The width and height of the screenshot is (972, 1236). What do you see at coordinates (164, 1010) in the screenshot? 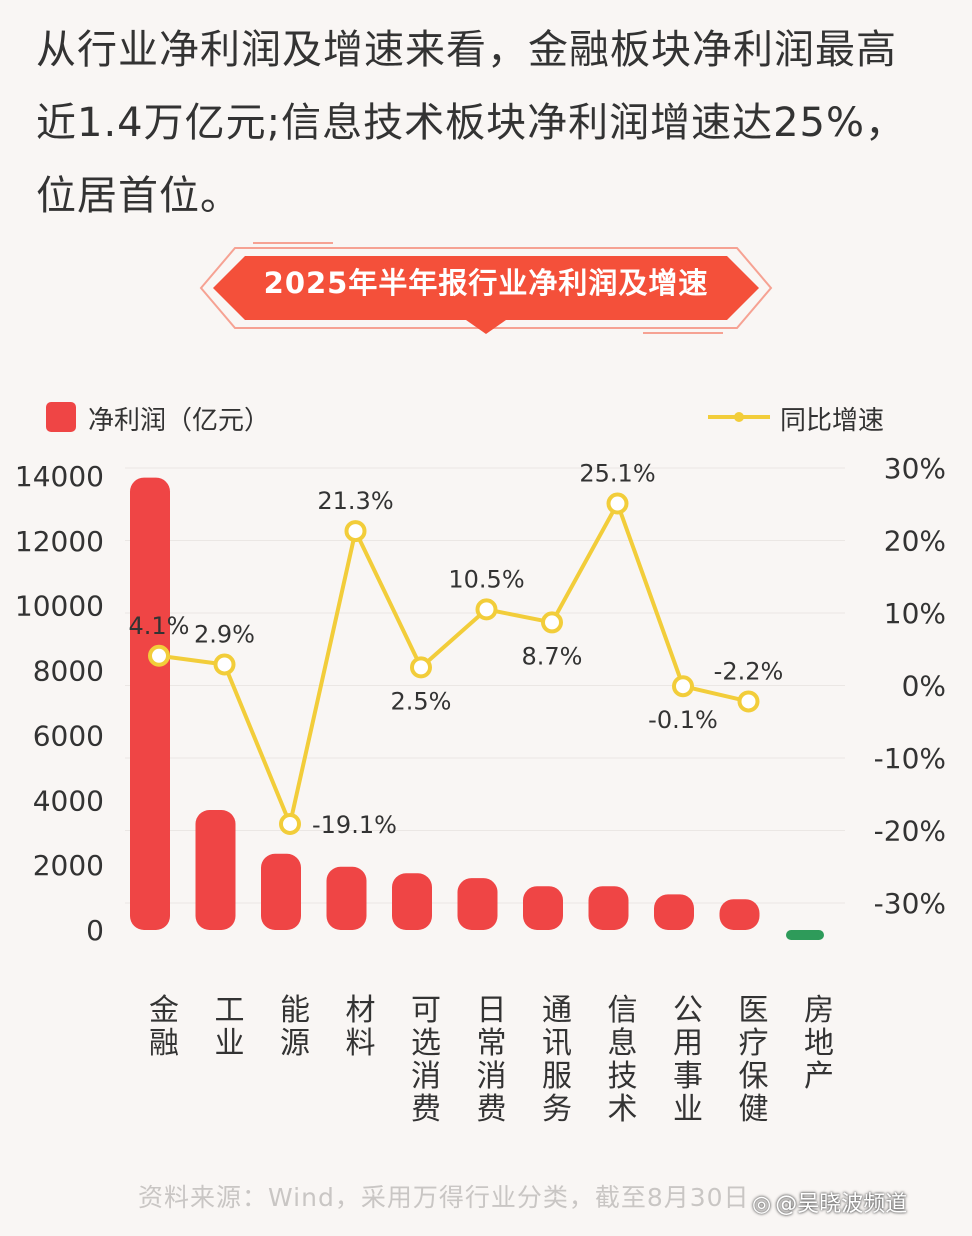
I see `category-label: 金` at bounding box center [164, 1010].